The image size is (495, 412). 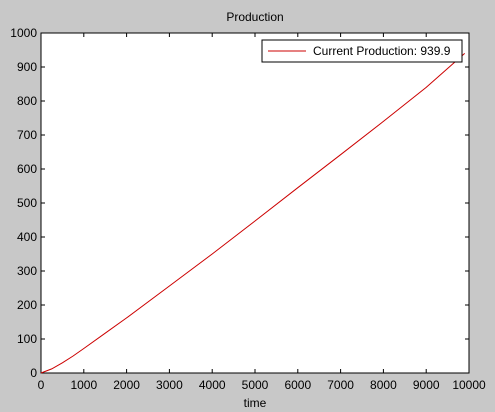 I want to click on x-tick-label: 10000, so click(x=469, y=385).